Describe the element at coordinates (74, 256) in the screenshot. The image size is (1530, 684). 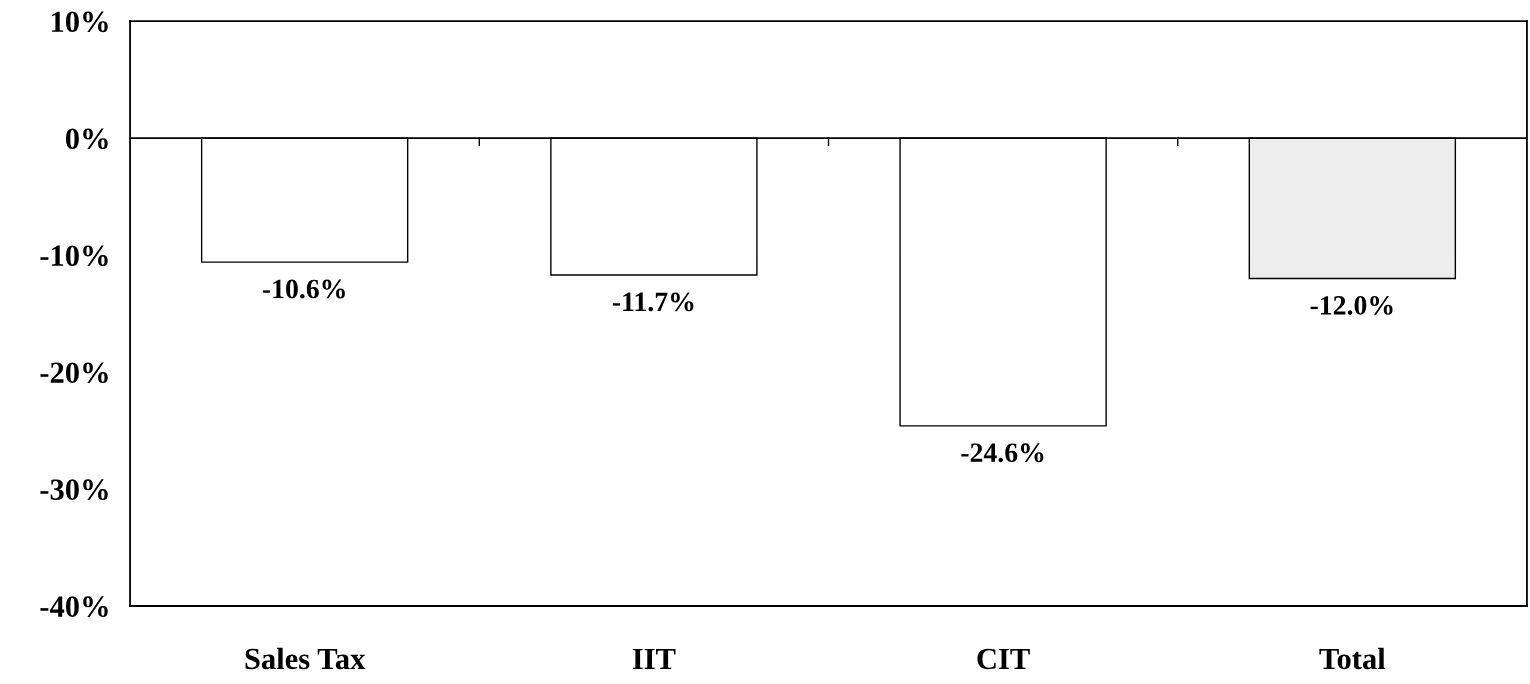
I see `y-tick-label: -10%` at that location.